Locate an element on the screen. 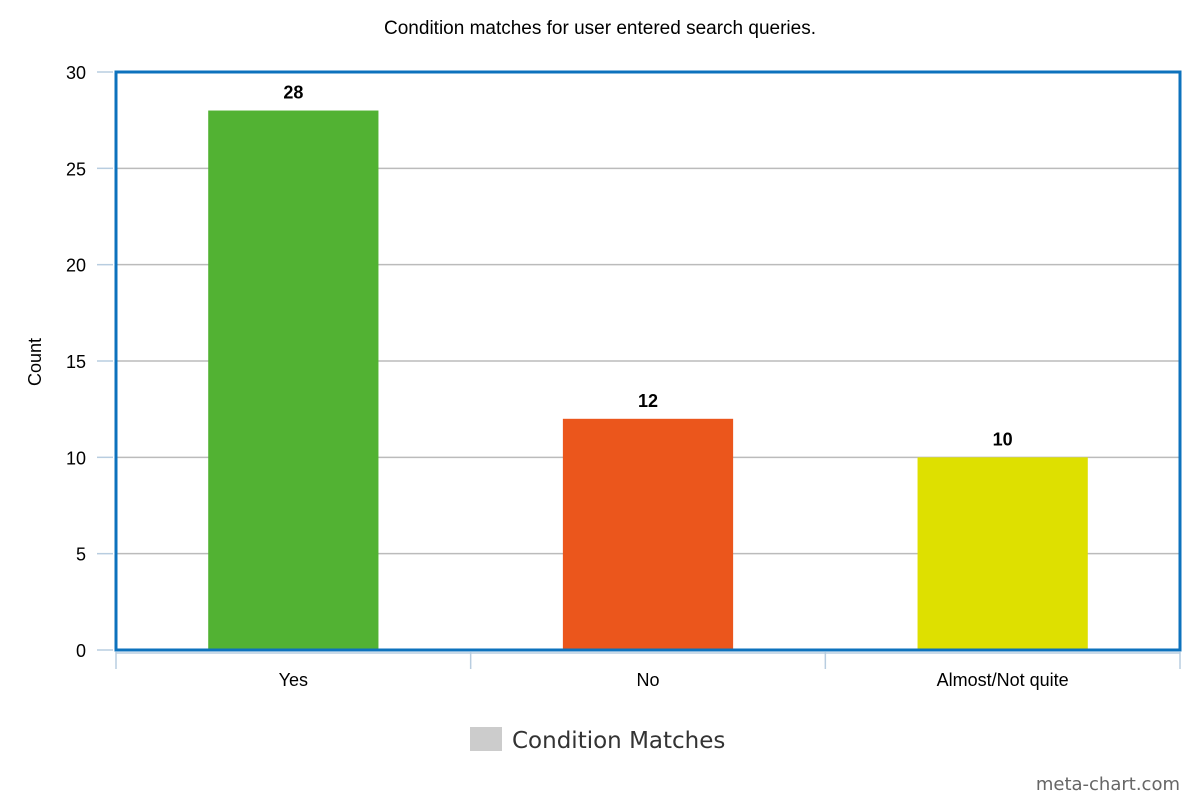 This screenshot has width=1200, height=805. y-tick-label: 15 is located at coordinates (76, 362).